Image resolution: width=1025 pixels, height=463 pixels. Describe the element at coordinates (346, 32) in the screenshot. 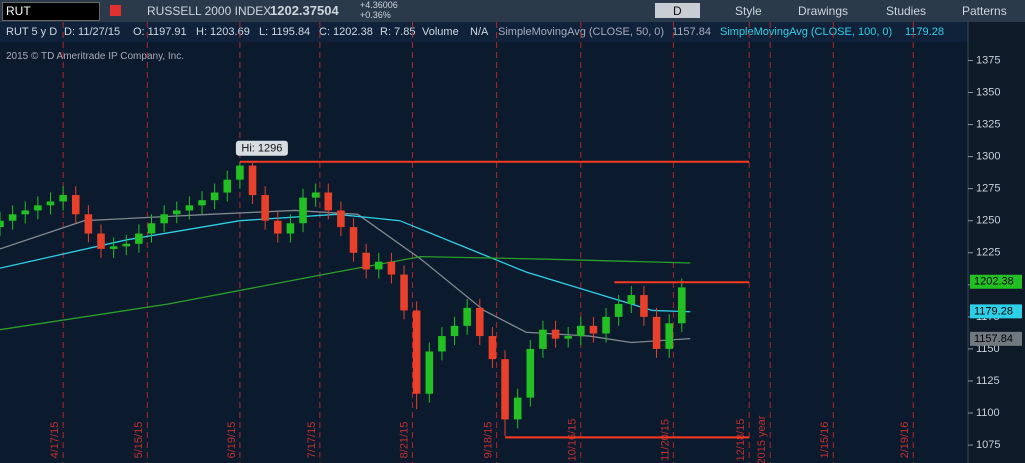

I see `study-item: C: 1202.38` at that location.